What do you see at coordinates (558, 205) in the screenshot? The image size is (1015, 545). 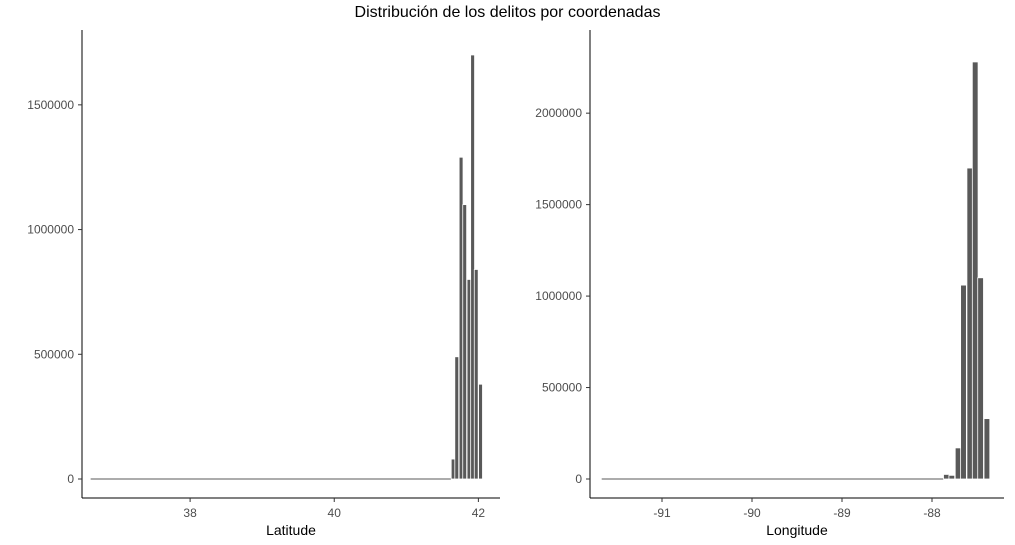 I see `longitude-y-tick-label: 1500000` at bounding box center [558, 205].